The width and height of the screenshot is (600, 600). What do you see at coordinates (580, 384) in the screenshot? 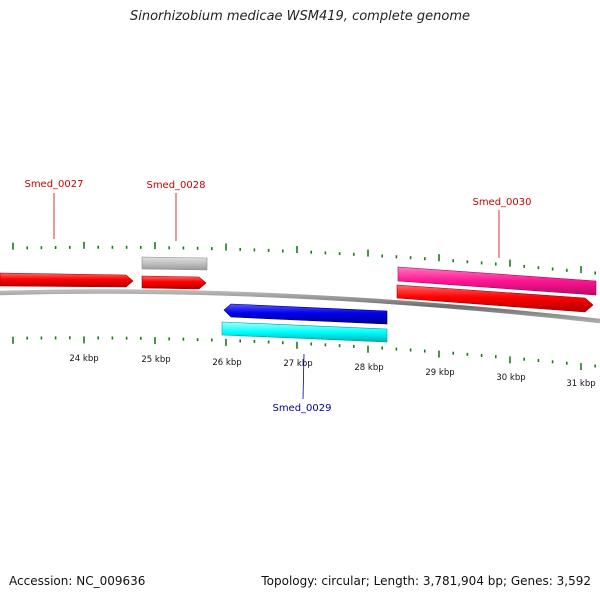
I see `tick-label-31kbp: 31 kbp` at bounding box center [580, 384].